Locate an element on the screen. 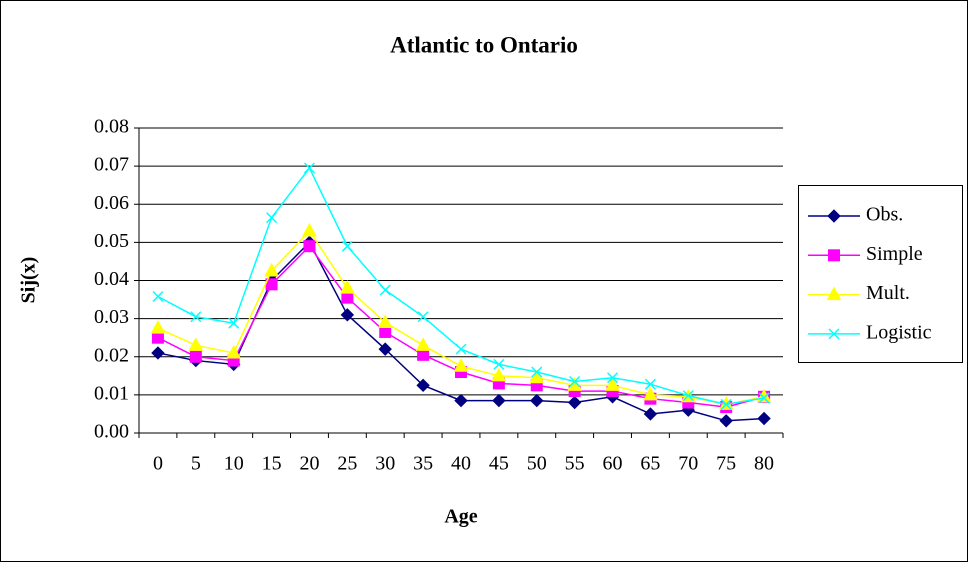  x-tick-label: 45 is located at coordinates (499, 464).